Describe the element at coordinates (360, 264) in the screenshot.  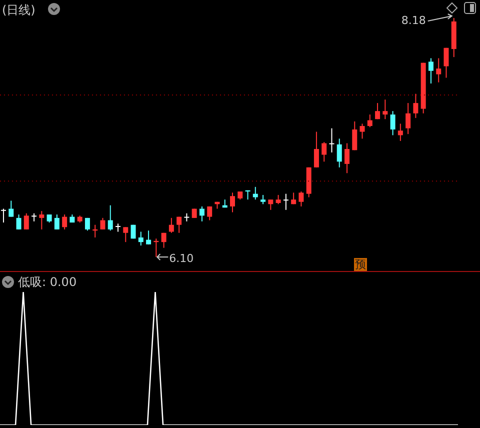
I see `text: 预` at that location.